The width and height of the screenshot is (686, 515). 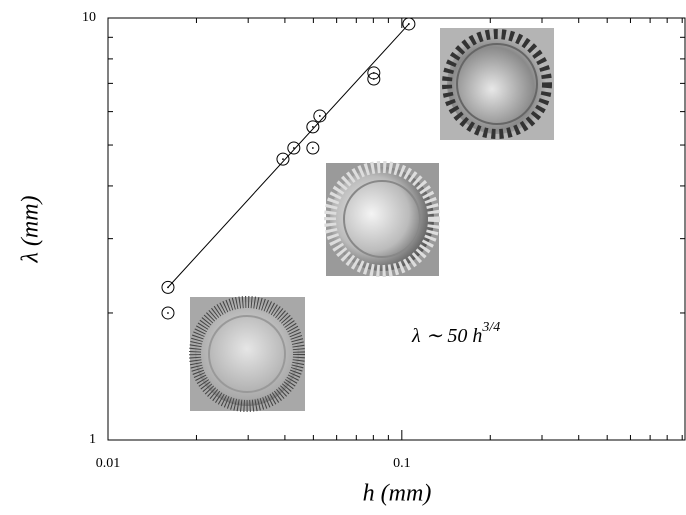 I want to click on x-axis-label: h (mm), so click(x=397, y=494).